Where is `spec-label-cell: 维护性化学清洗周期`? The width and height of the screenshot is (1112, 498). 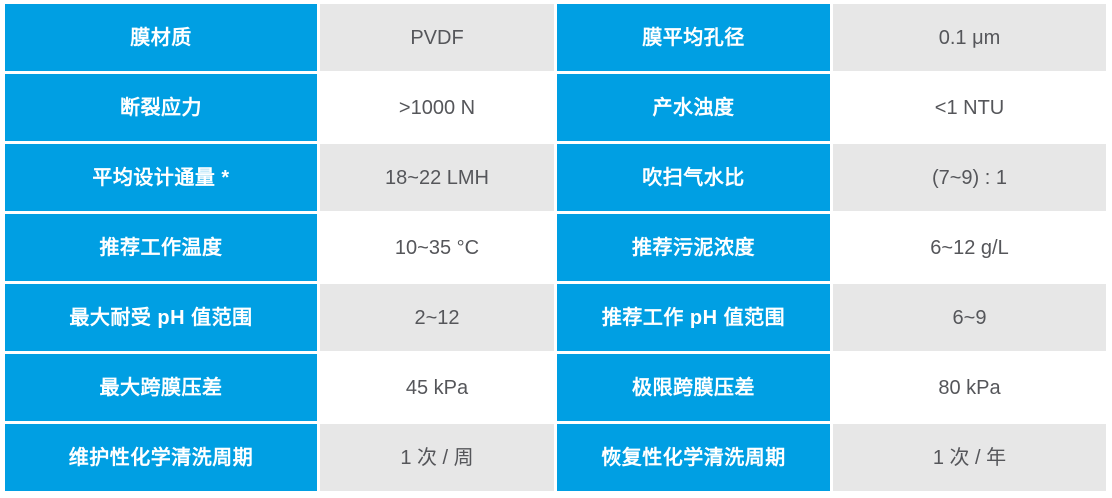 spec-label-cell: 维护性化学清洗周期 is located at coordinates (161, 457).